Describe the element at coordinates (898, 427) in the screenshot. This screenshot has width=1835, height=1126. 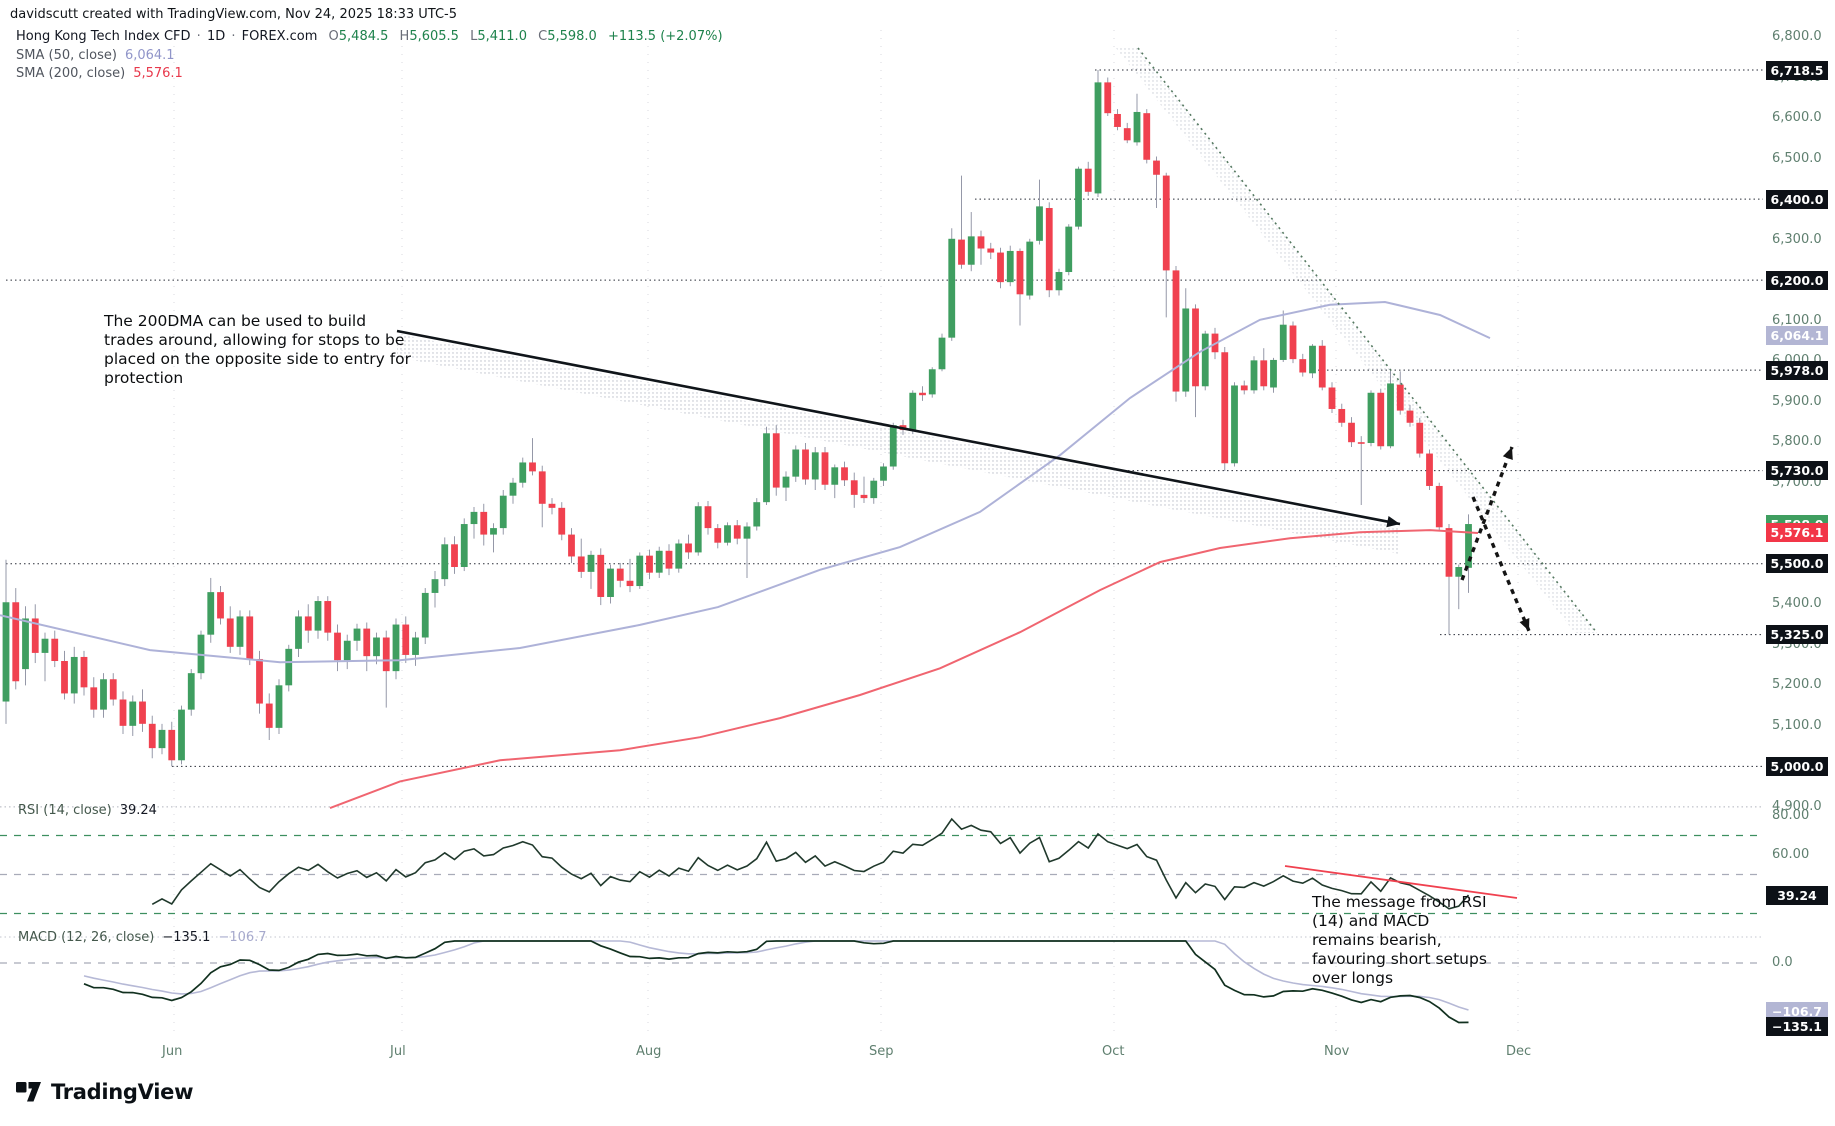
I see `downtrend-line` at that location.